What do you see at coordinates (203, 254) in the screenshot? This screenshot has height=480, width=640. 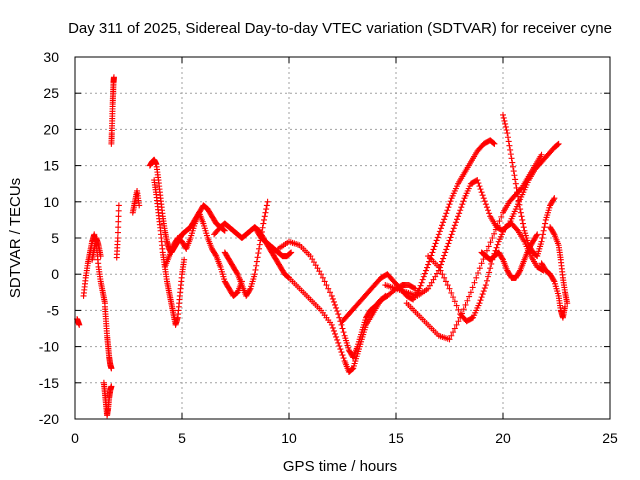 I see `series-wave-4h` at bounding box center [203, 254].